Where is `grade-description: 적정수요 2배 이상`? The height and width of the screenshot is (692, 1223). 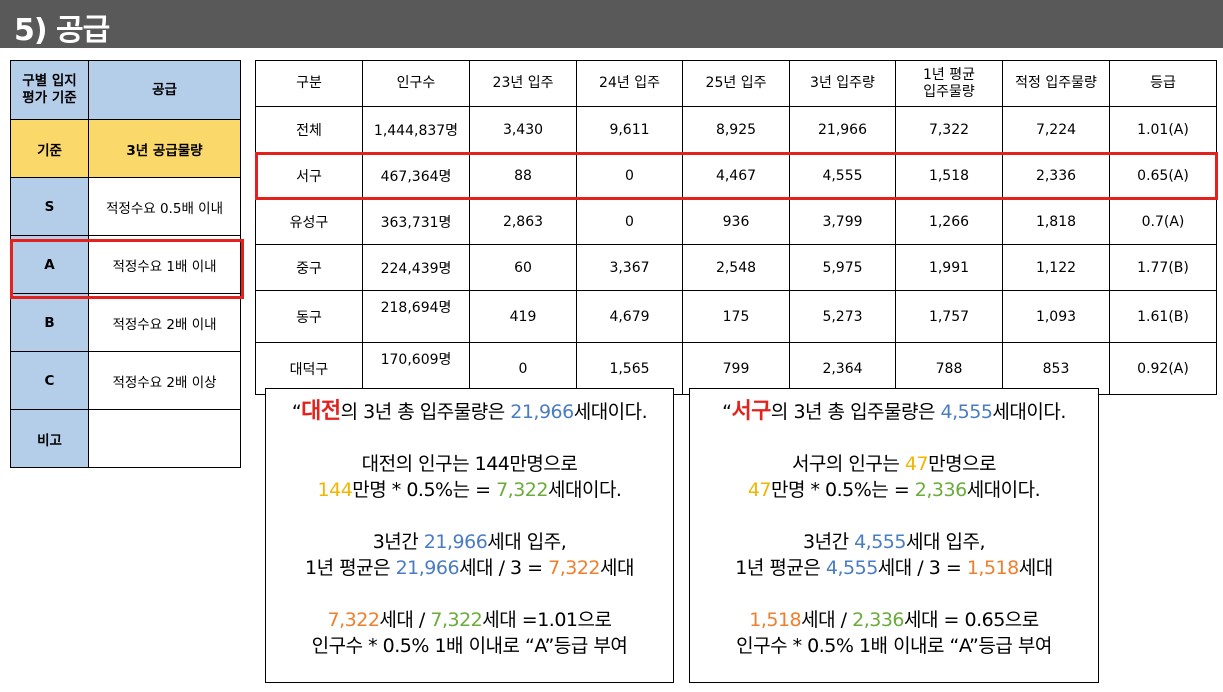 grade-description: 적정수요 2배 이상 is located at coordinates (164, 380).